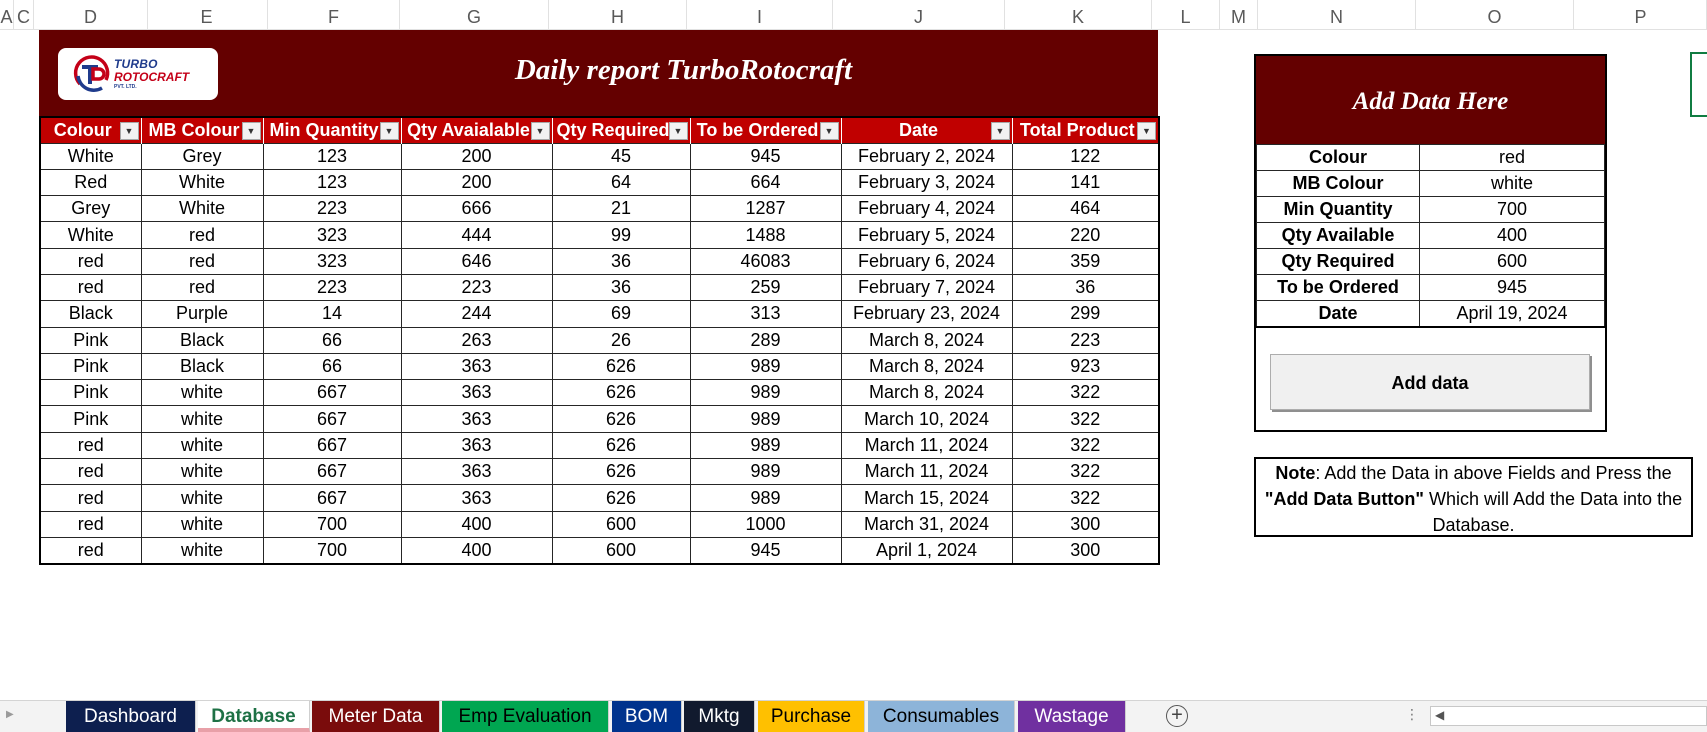 The width and height of the screenshot is (1707, 732). What do you see at coordinates (647, 716) in the screenshot?
I see `sheet-tab-bom: BOM` at bounding box center [647, 716].